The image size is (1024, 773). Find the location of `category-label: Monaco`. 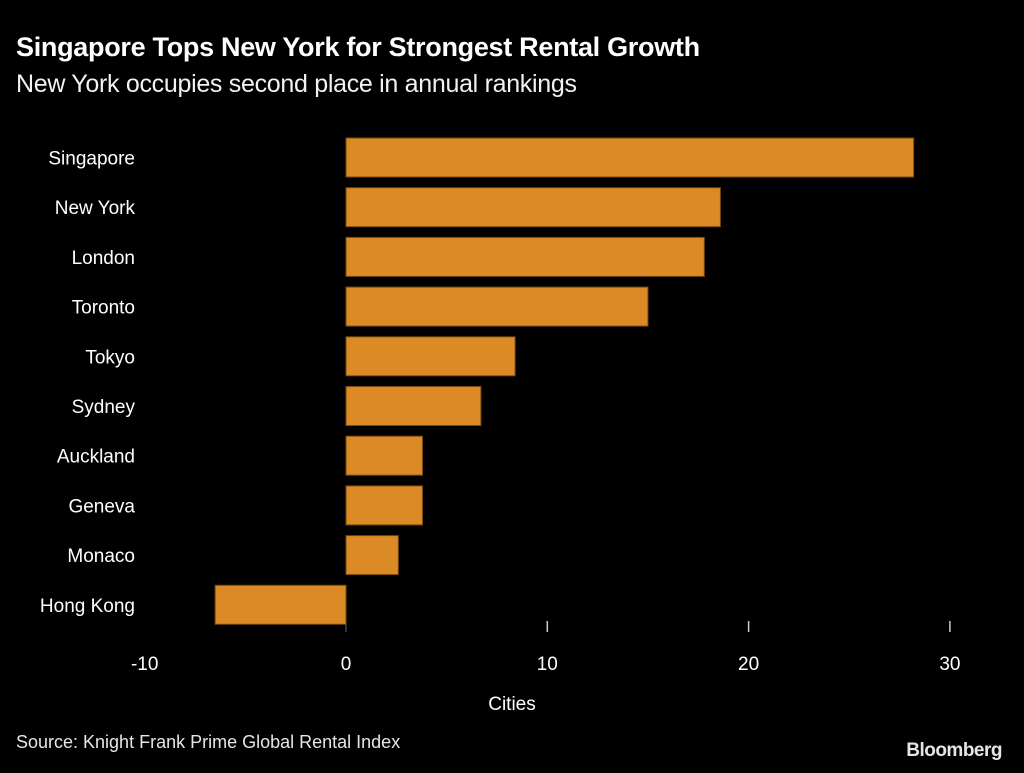

category-label: Monaco is located at coordinates (101, 556).